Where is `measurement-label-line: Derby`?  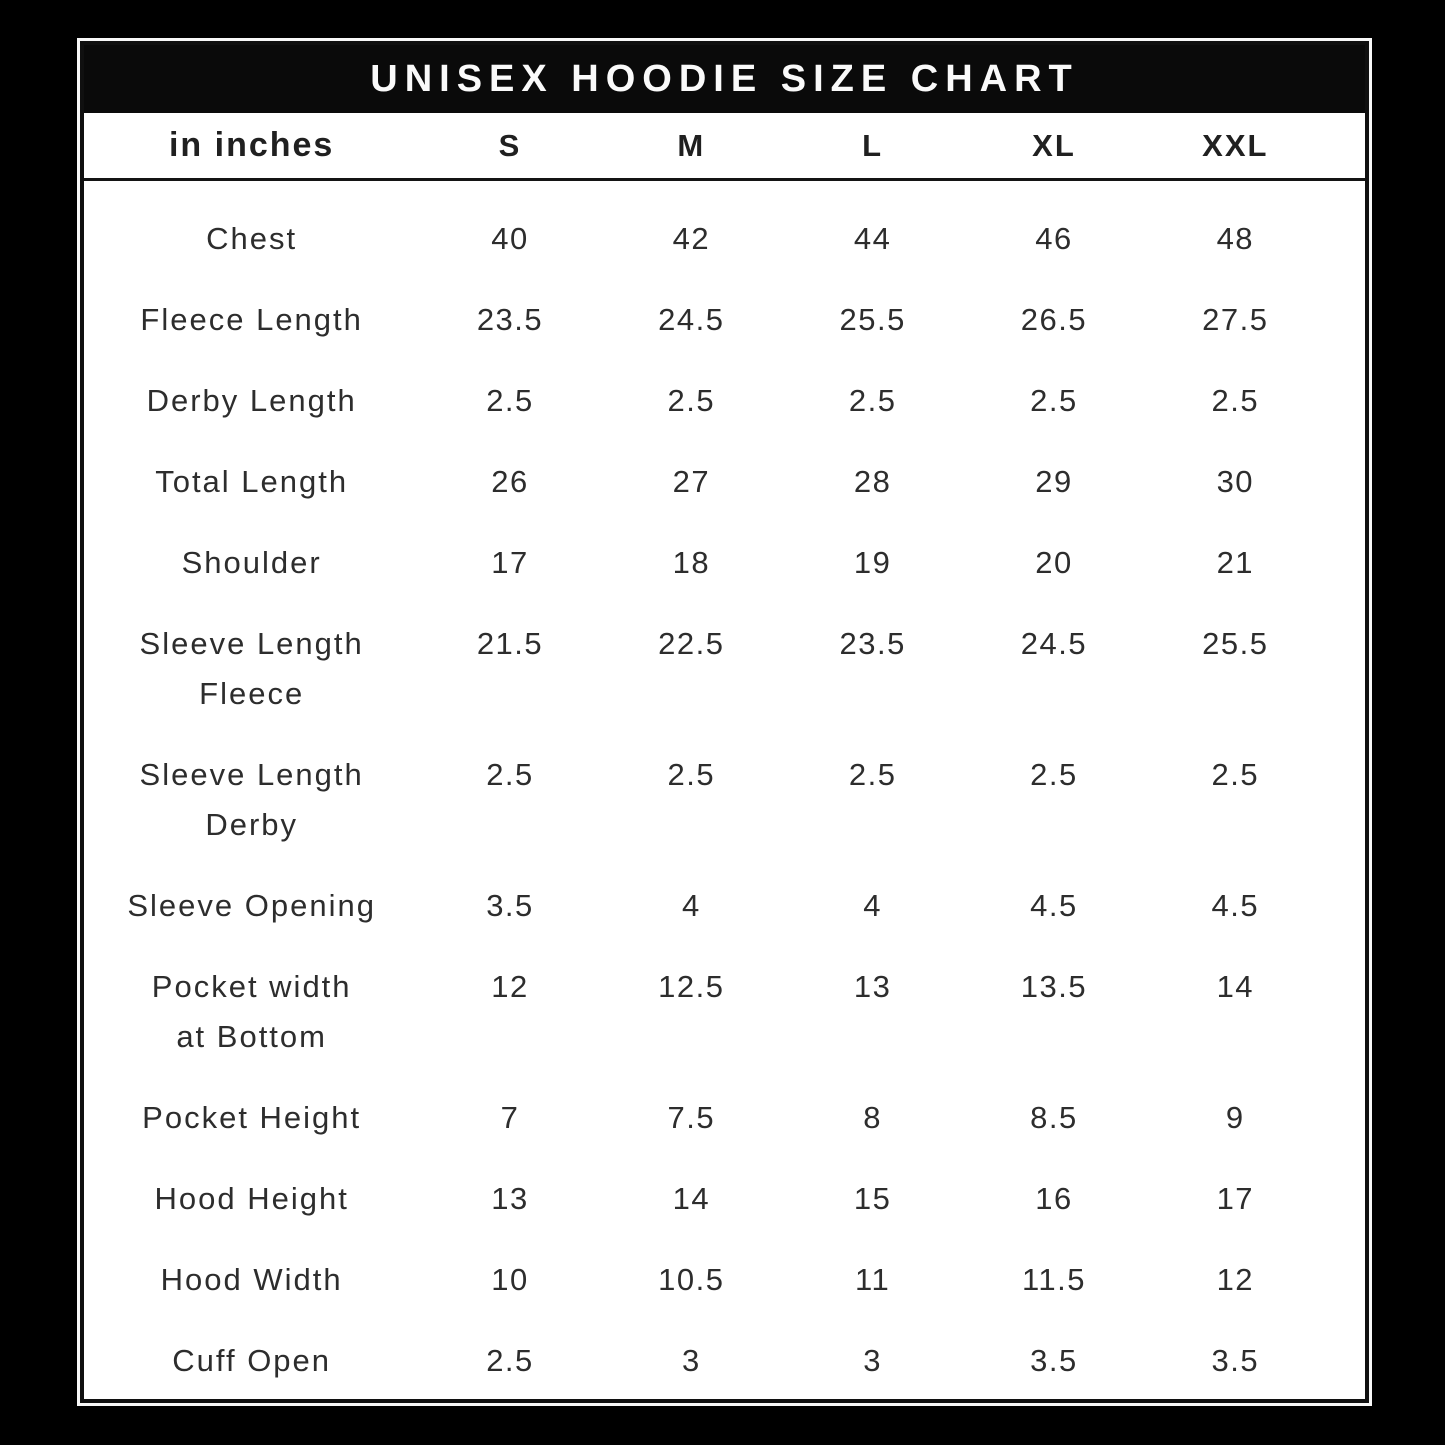 measurement-label-line: Derby is located at coordinates (252, 824).